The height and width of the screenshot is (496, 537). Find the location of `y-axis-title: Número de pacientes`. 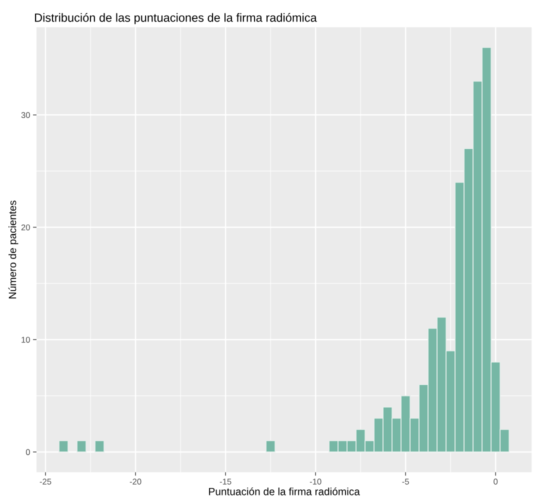

y-axis-title: Número de pacientes is located at coordinates (13, 249).